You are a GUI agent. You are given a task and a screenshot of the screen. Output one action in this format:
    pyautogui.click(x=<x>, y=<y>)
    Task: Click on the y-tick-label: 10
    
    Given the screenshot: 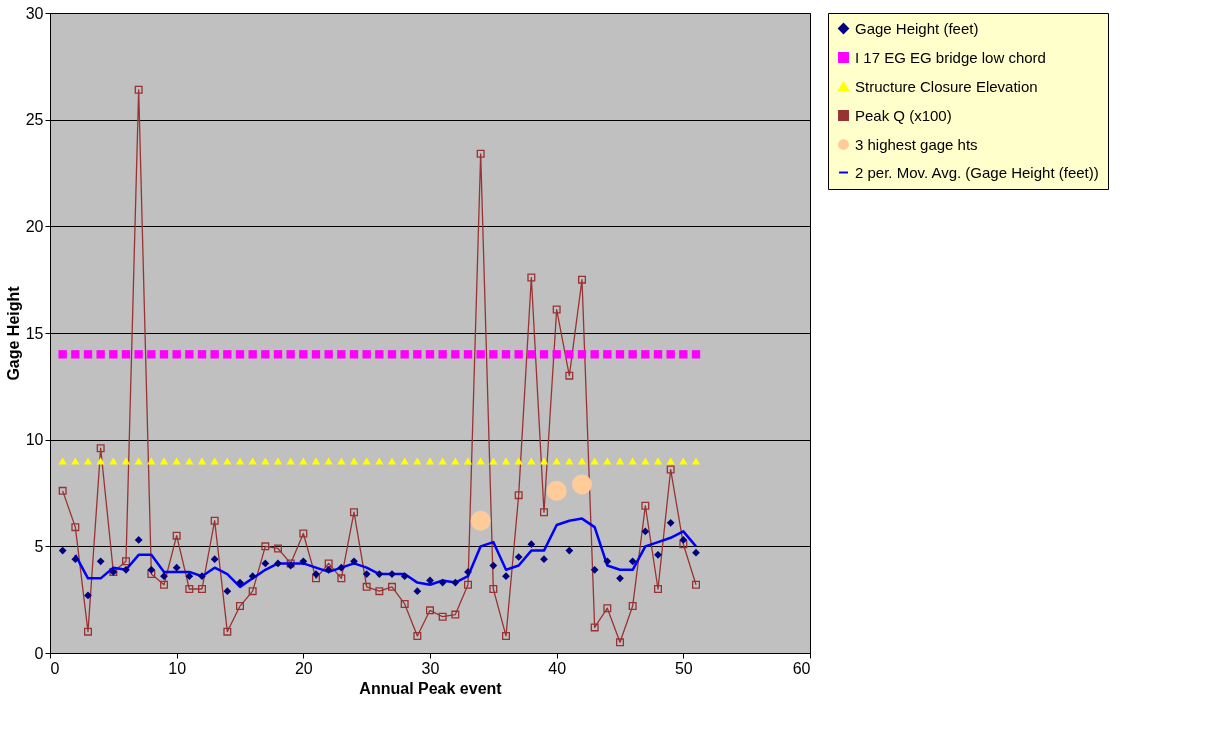 What is the action you would take?
    pyautogui.click(x=34, y=440)
    